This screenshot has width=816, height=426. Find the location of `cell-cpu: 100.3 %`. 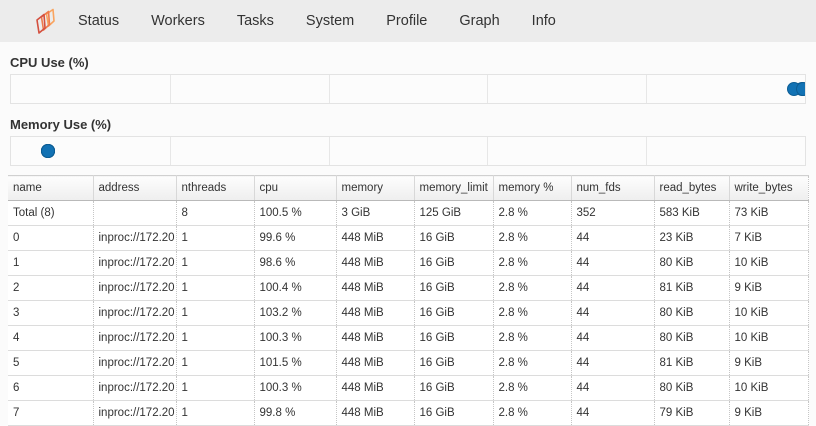

cell-cpu: 100.3 % is located at coordinates (295, 338).